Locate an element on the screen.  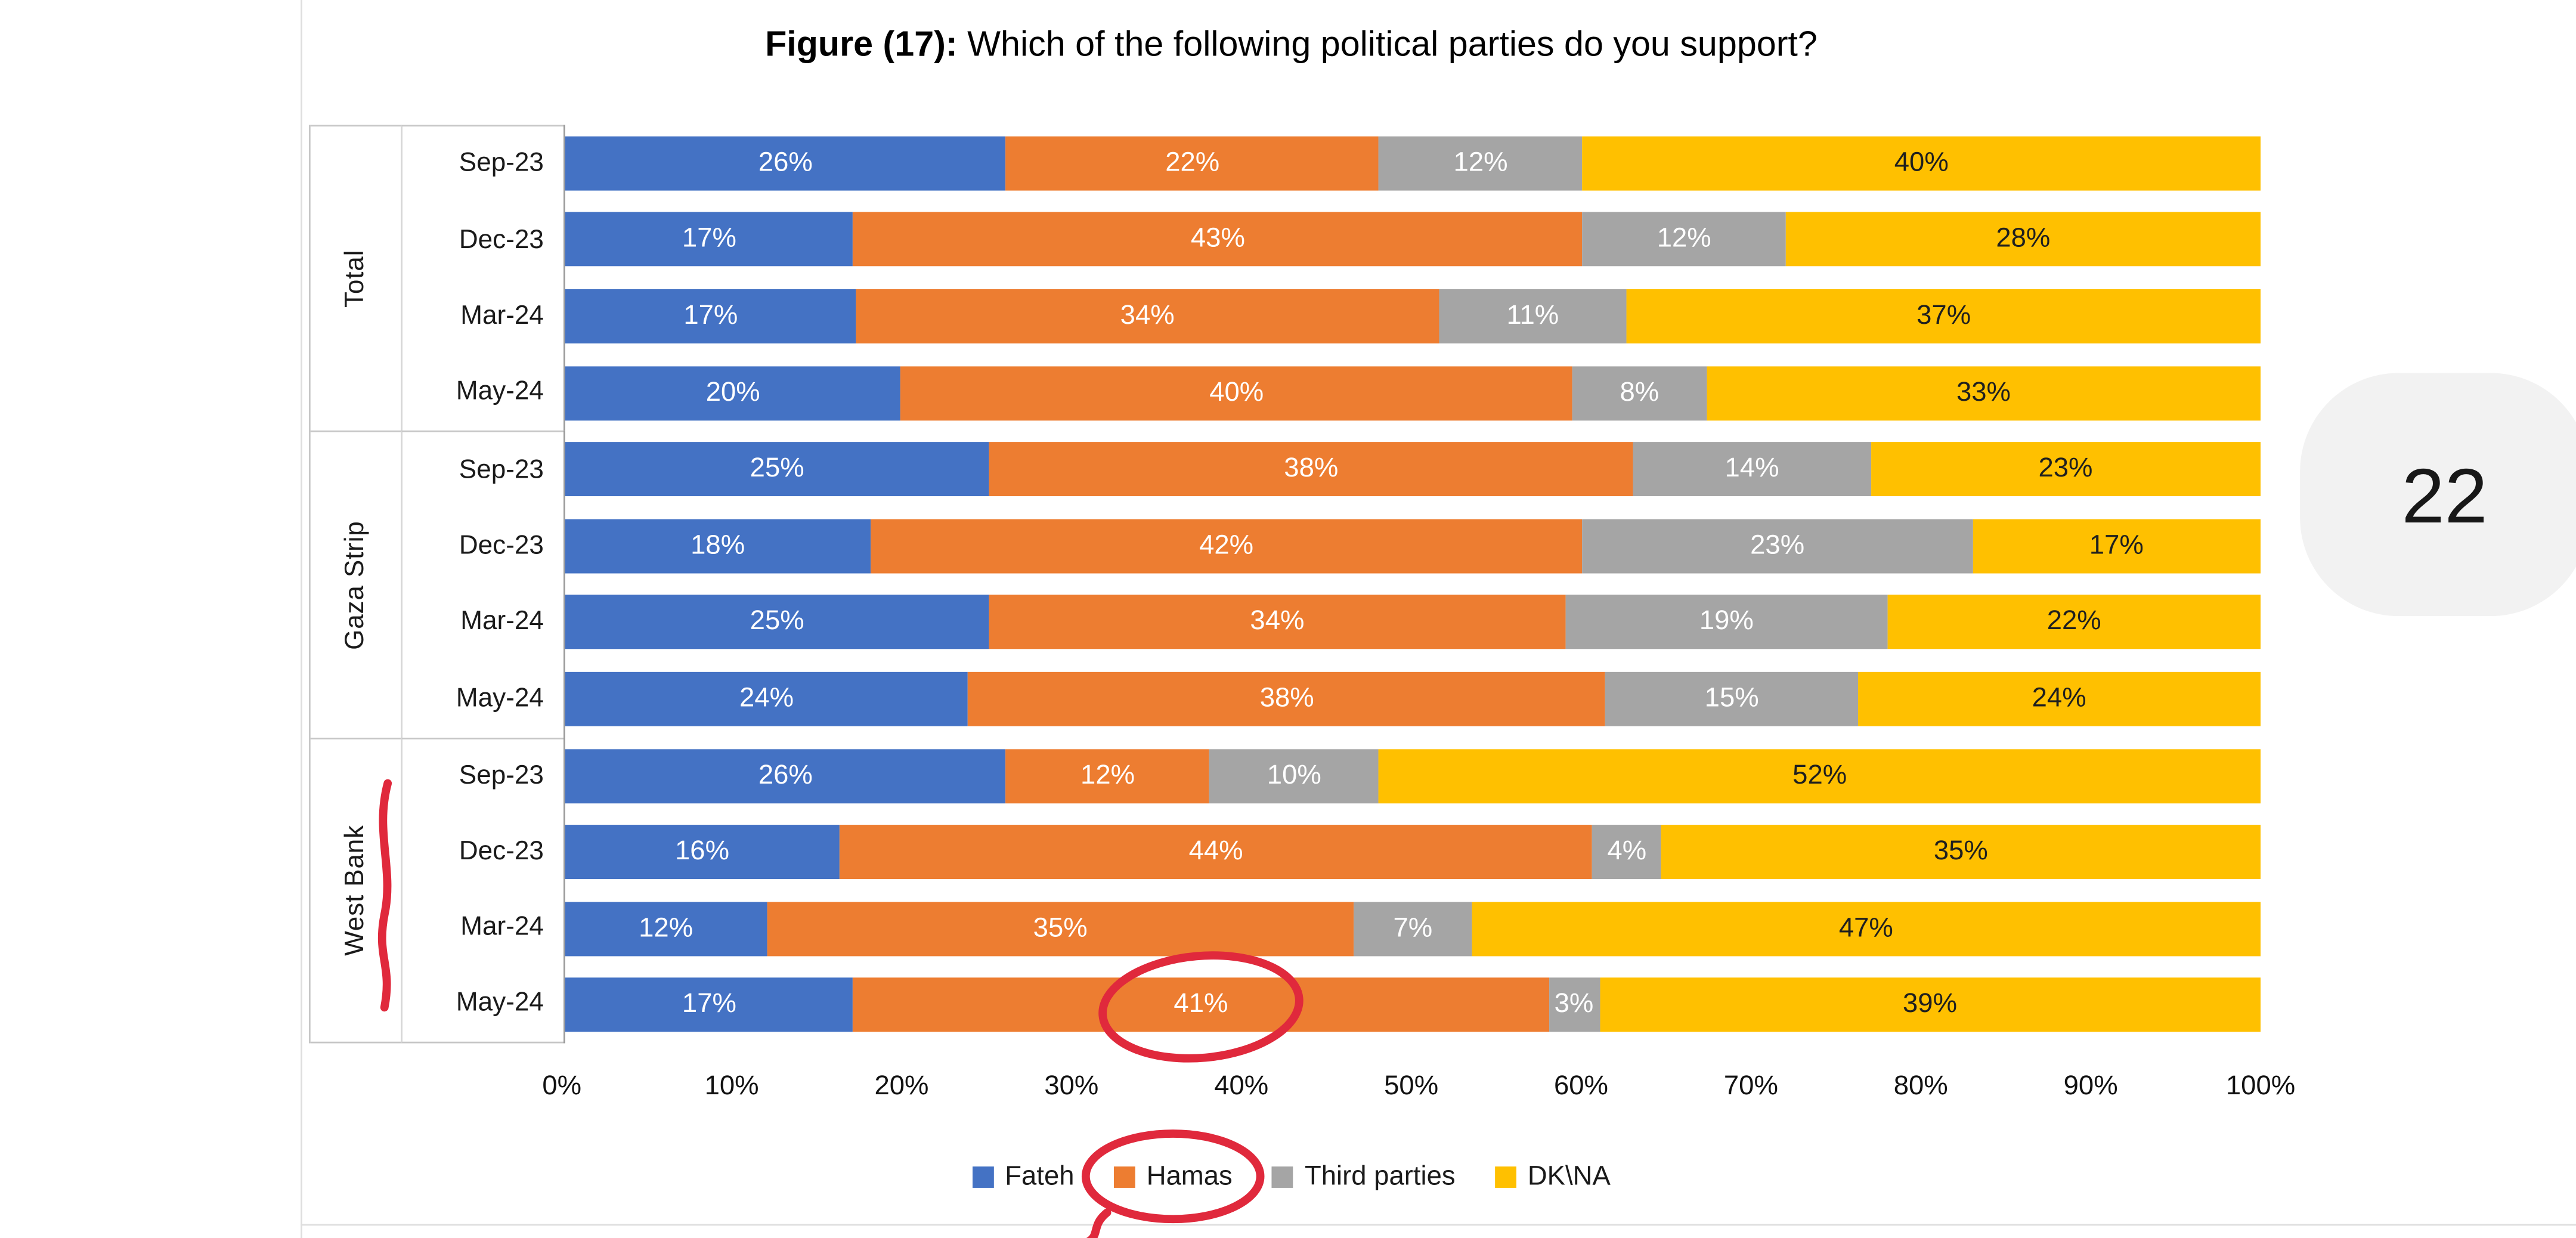
bar-row: 17% 43% 12% 28% is located at coordinates (1413, 240).